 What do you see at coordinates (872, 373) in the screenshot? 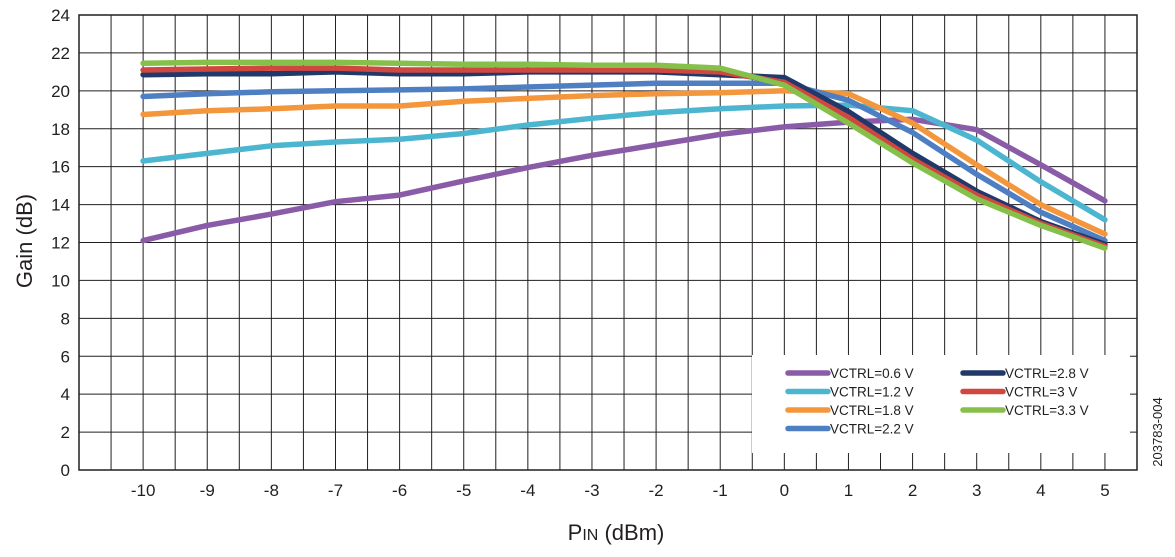
I see `legend-label: VCTRL=0.6 V` at bounding box center [872, 373].